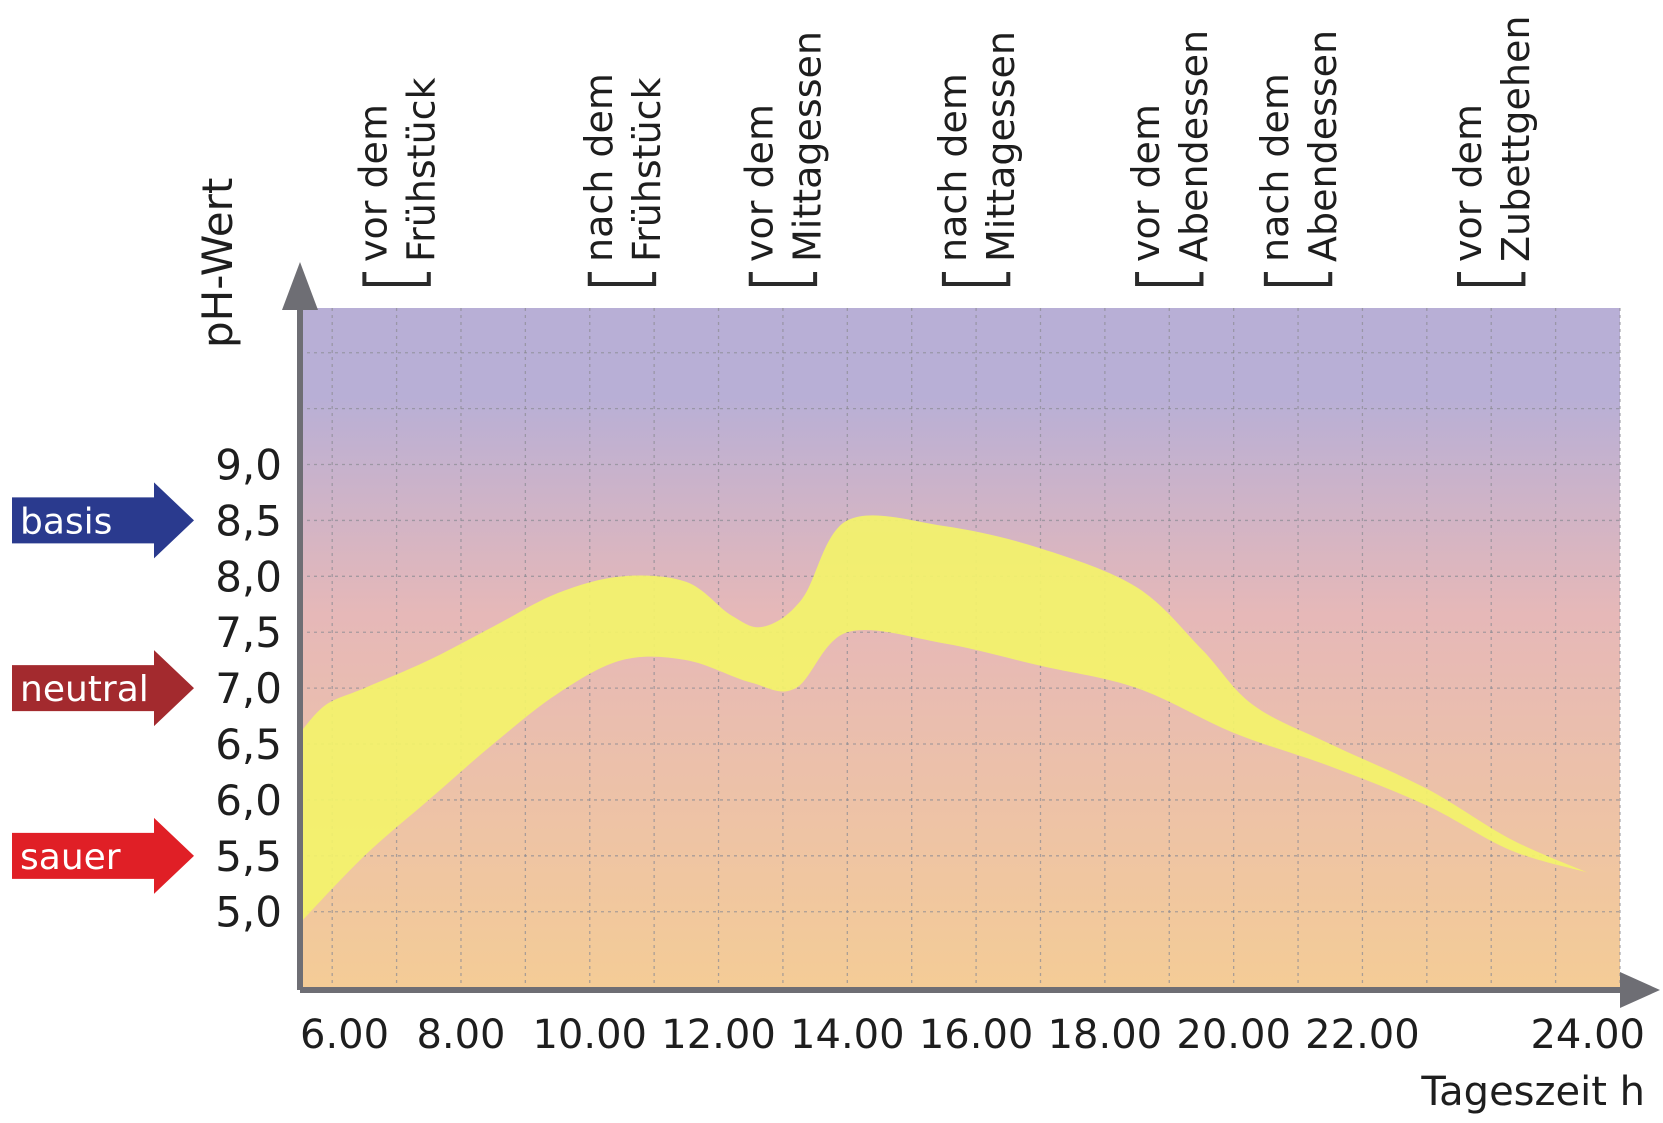 Image resolution: width=1663 pixels, height=1123 pixels. Describe the element at coordinates (84, 689) in the screenshot. I see `zone-arrow-label: neutral` at that location.